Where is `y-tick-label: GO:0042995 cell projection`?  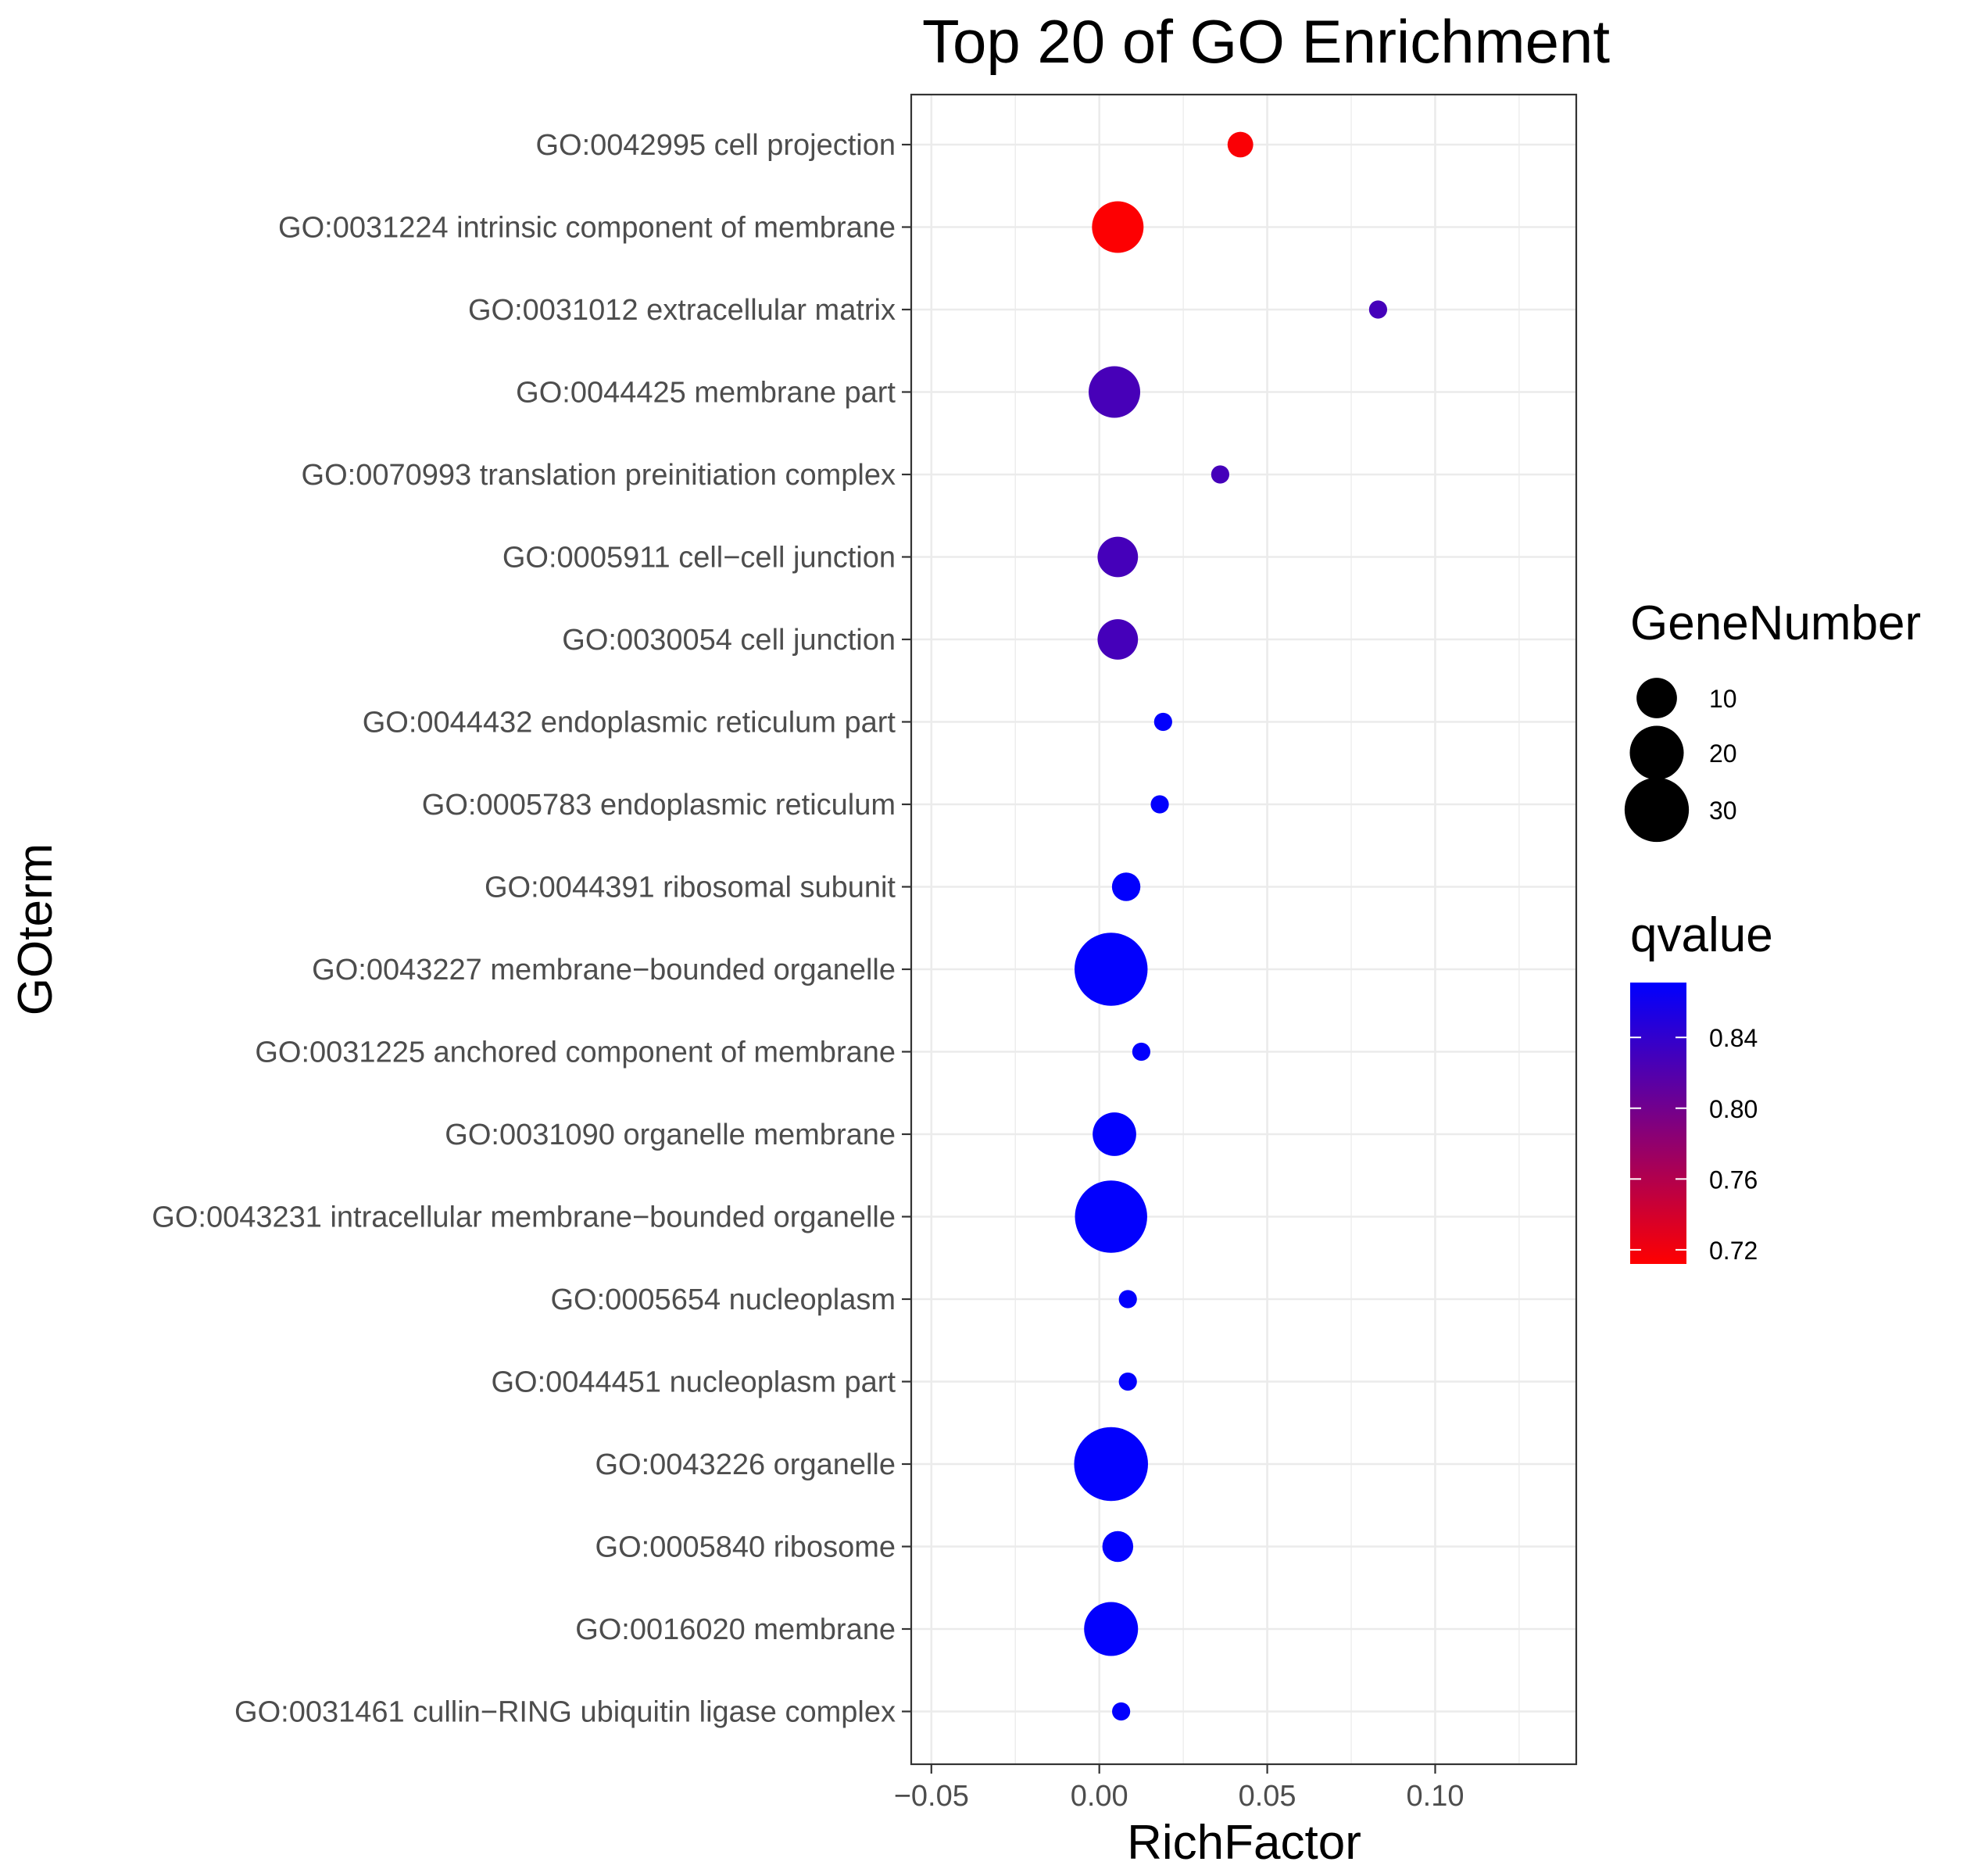
y-tick-label: GO:0042995 cell projection is located at coordinates (715, 145).